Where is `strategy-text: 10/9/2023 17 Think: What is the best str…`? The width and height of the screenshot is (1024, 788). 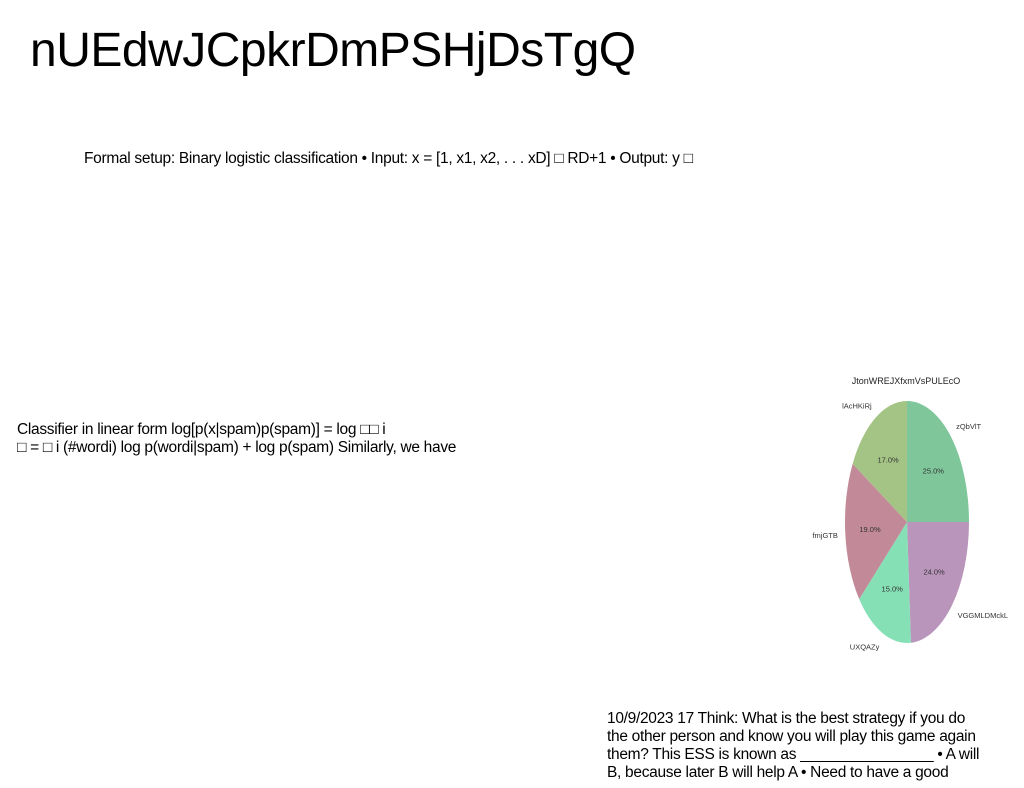
strategy-text: 10/9/2023 17 Think: What is the best str… is located at coordinates (808, 746).